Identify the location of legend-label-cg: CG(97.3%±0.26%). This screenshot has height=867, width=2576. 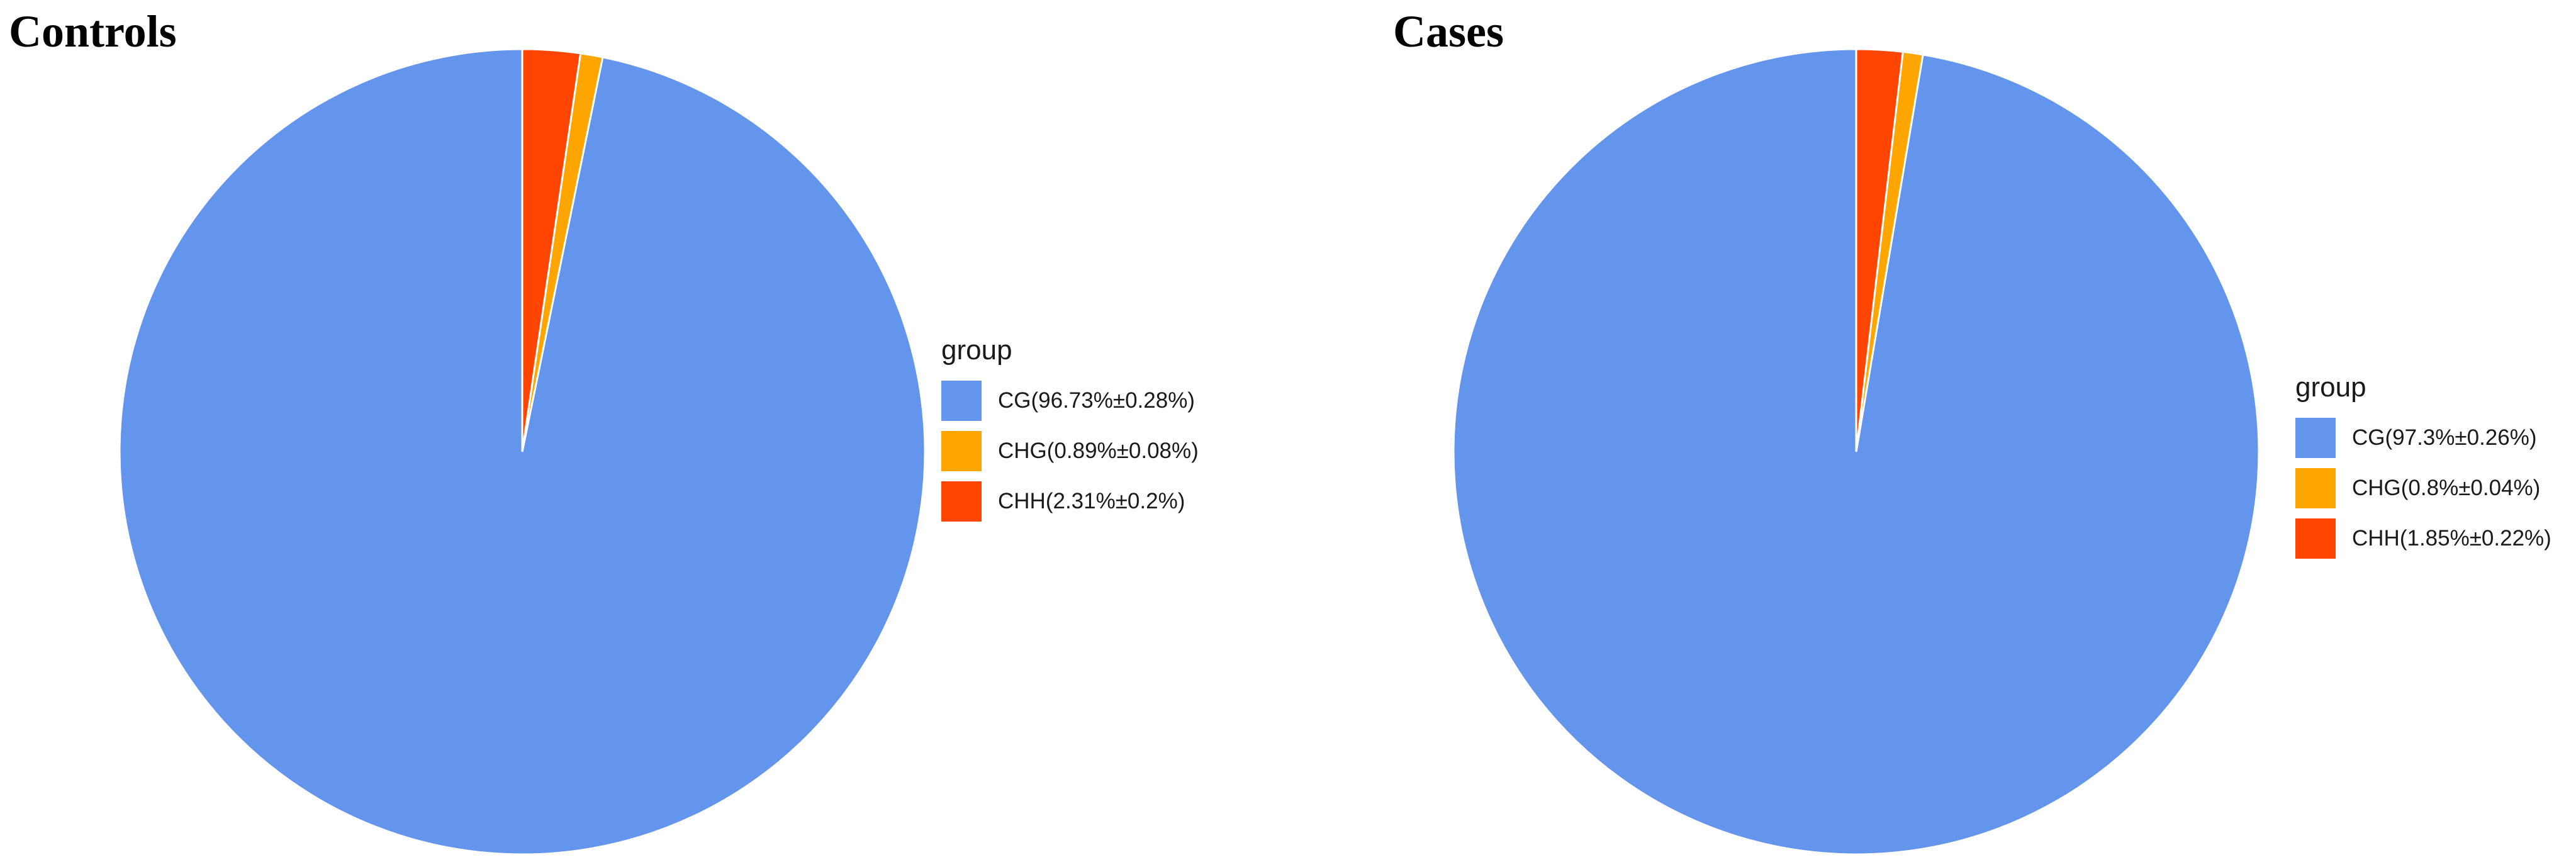
(2444, 438).